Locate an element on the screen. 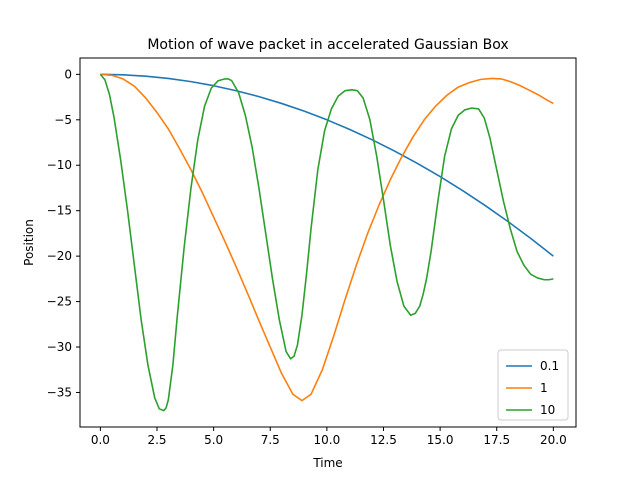 The image size is (640, 480). x-tick-label: 17.5 is located at coordinates (496, 440).